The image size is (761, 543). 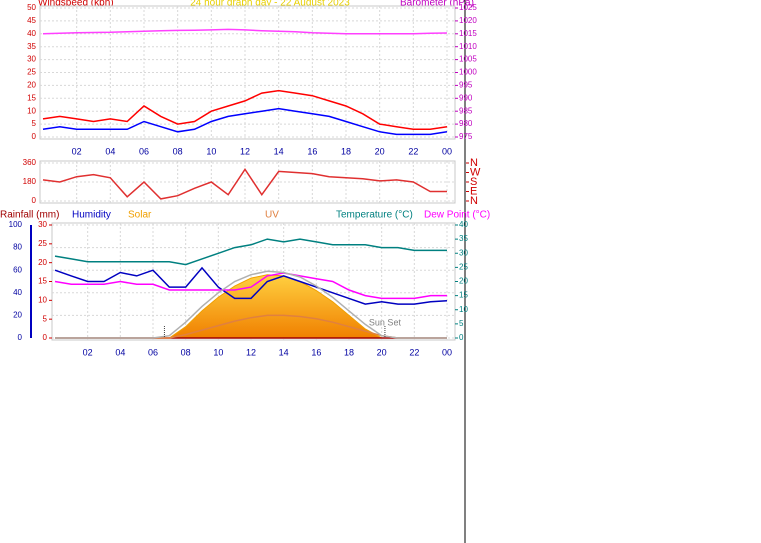 I want to click on y-tick-label: 990, so click(x=466, y=97).